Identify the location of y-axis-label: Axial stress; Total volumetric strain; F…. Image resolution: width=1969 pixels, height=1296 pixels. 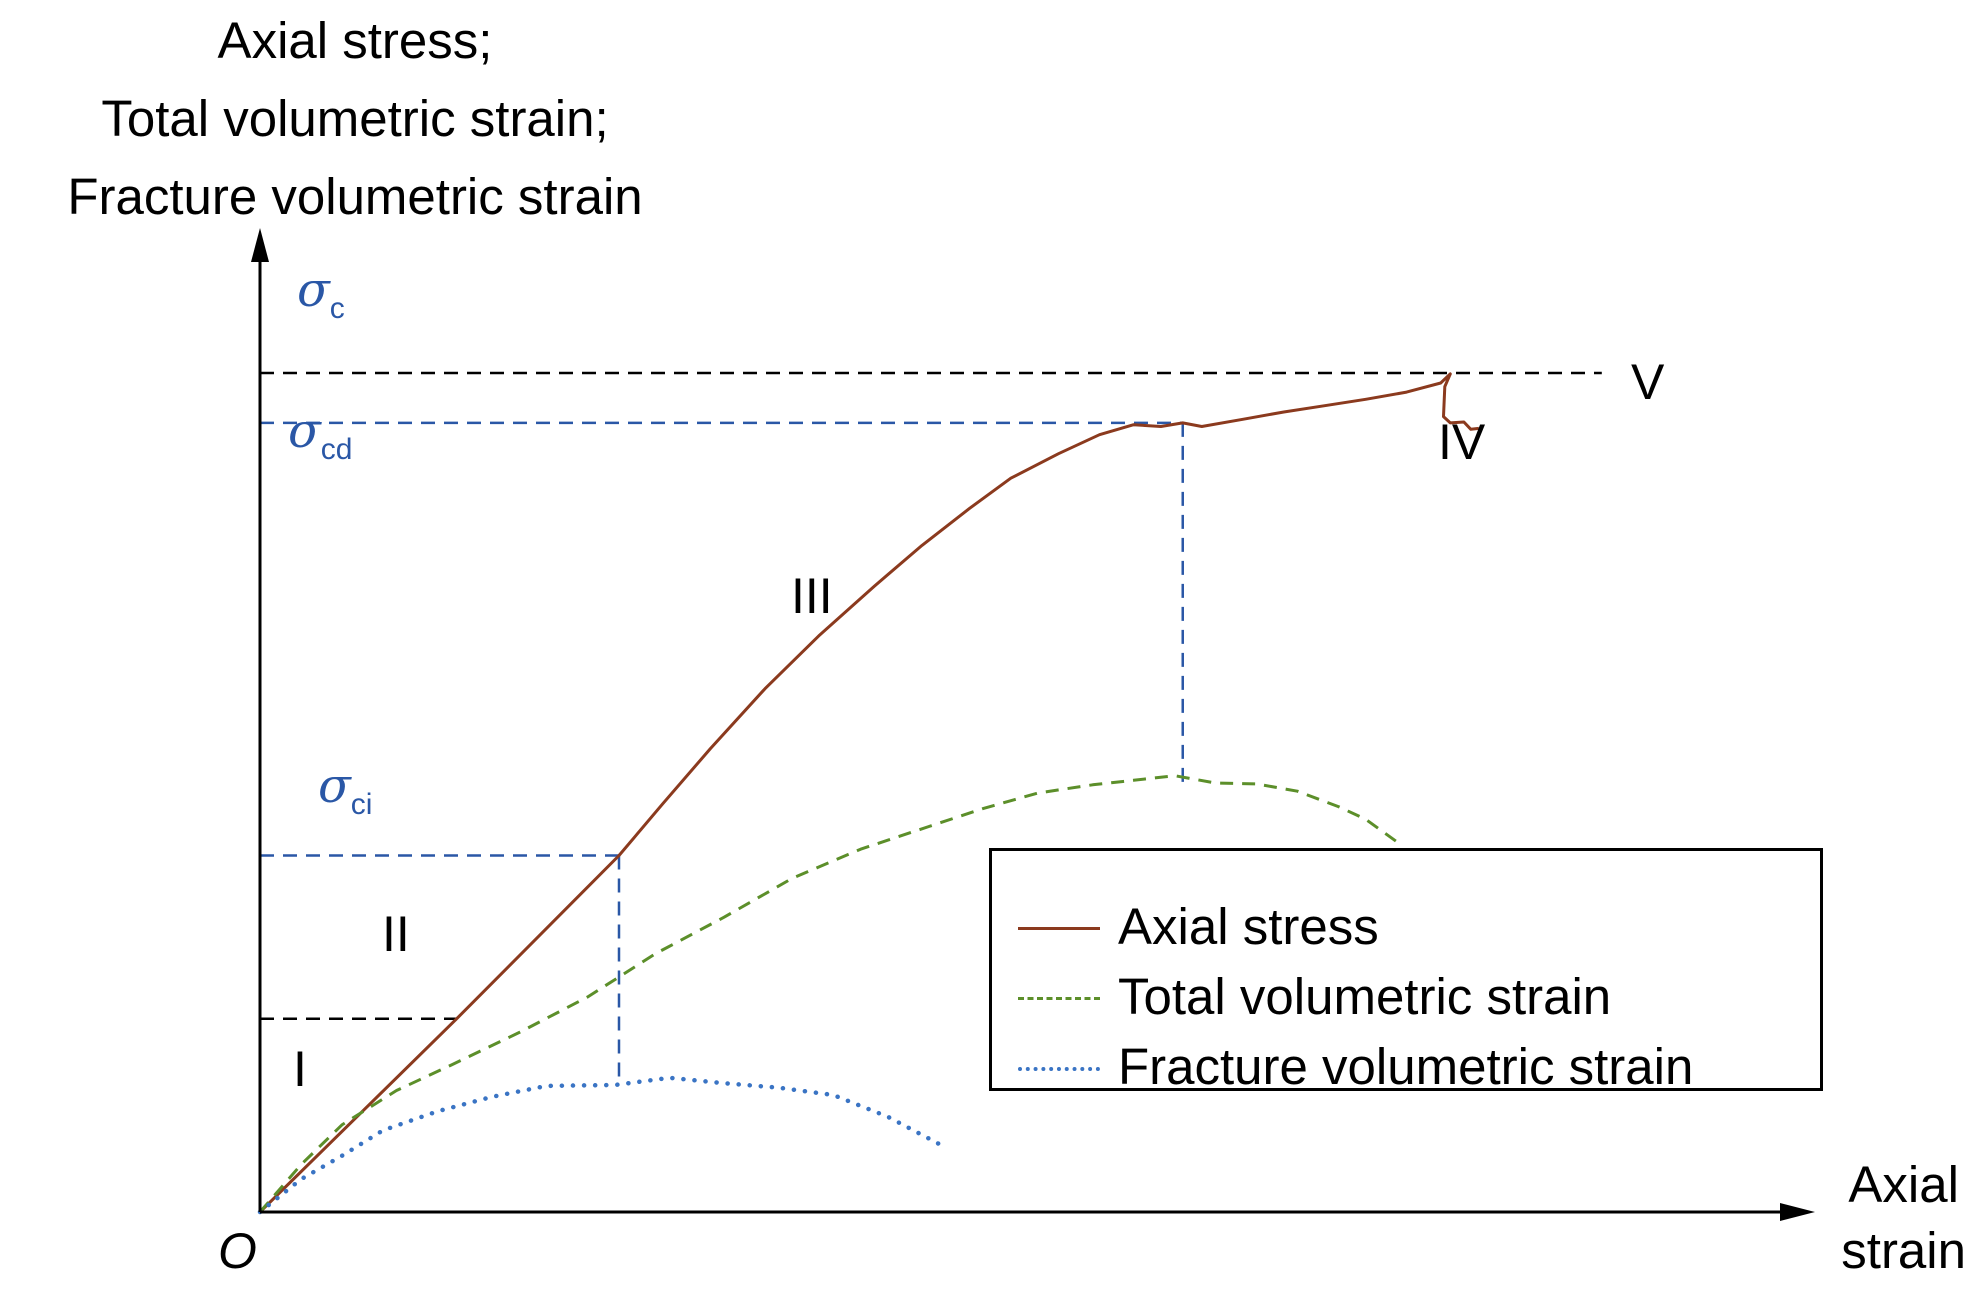
(355, 119).